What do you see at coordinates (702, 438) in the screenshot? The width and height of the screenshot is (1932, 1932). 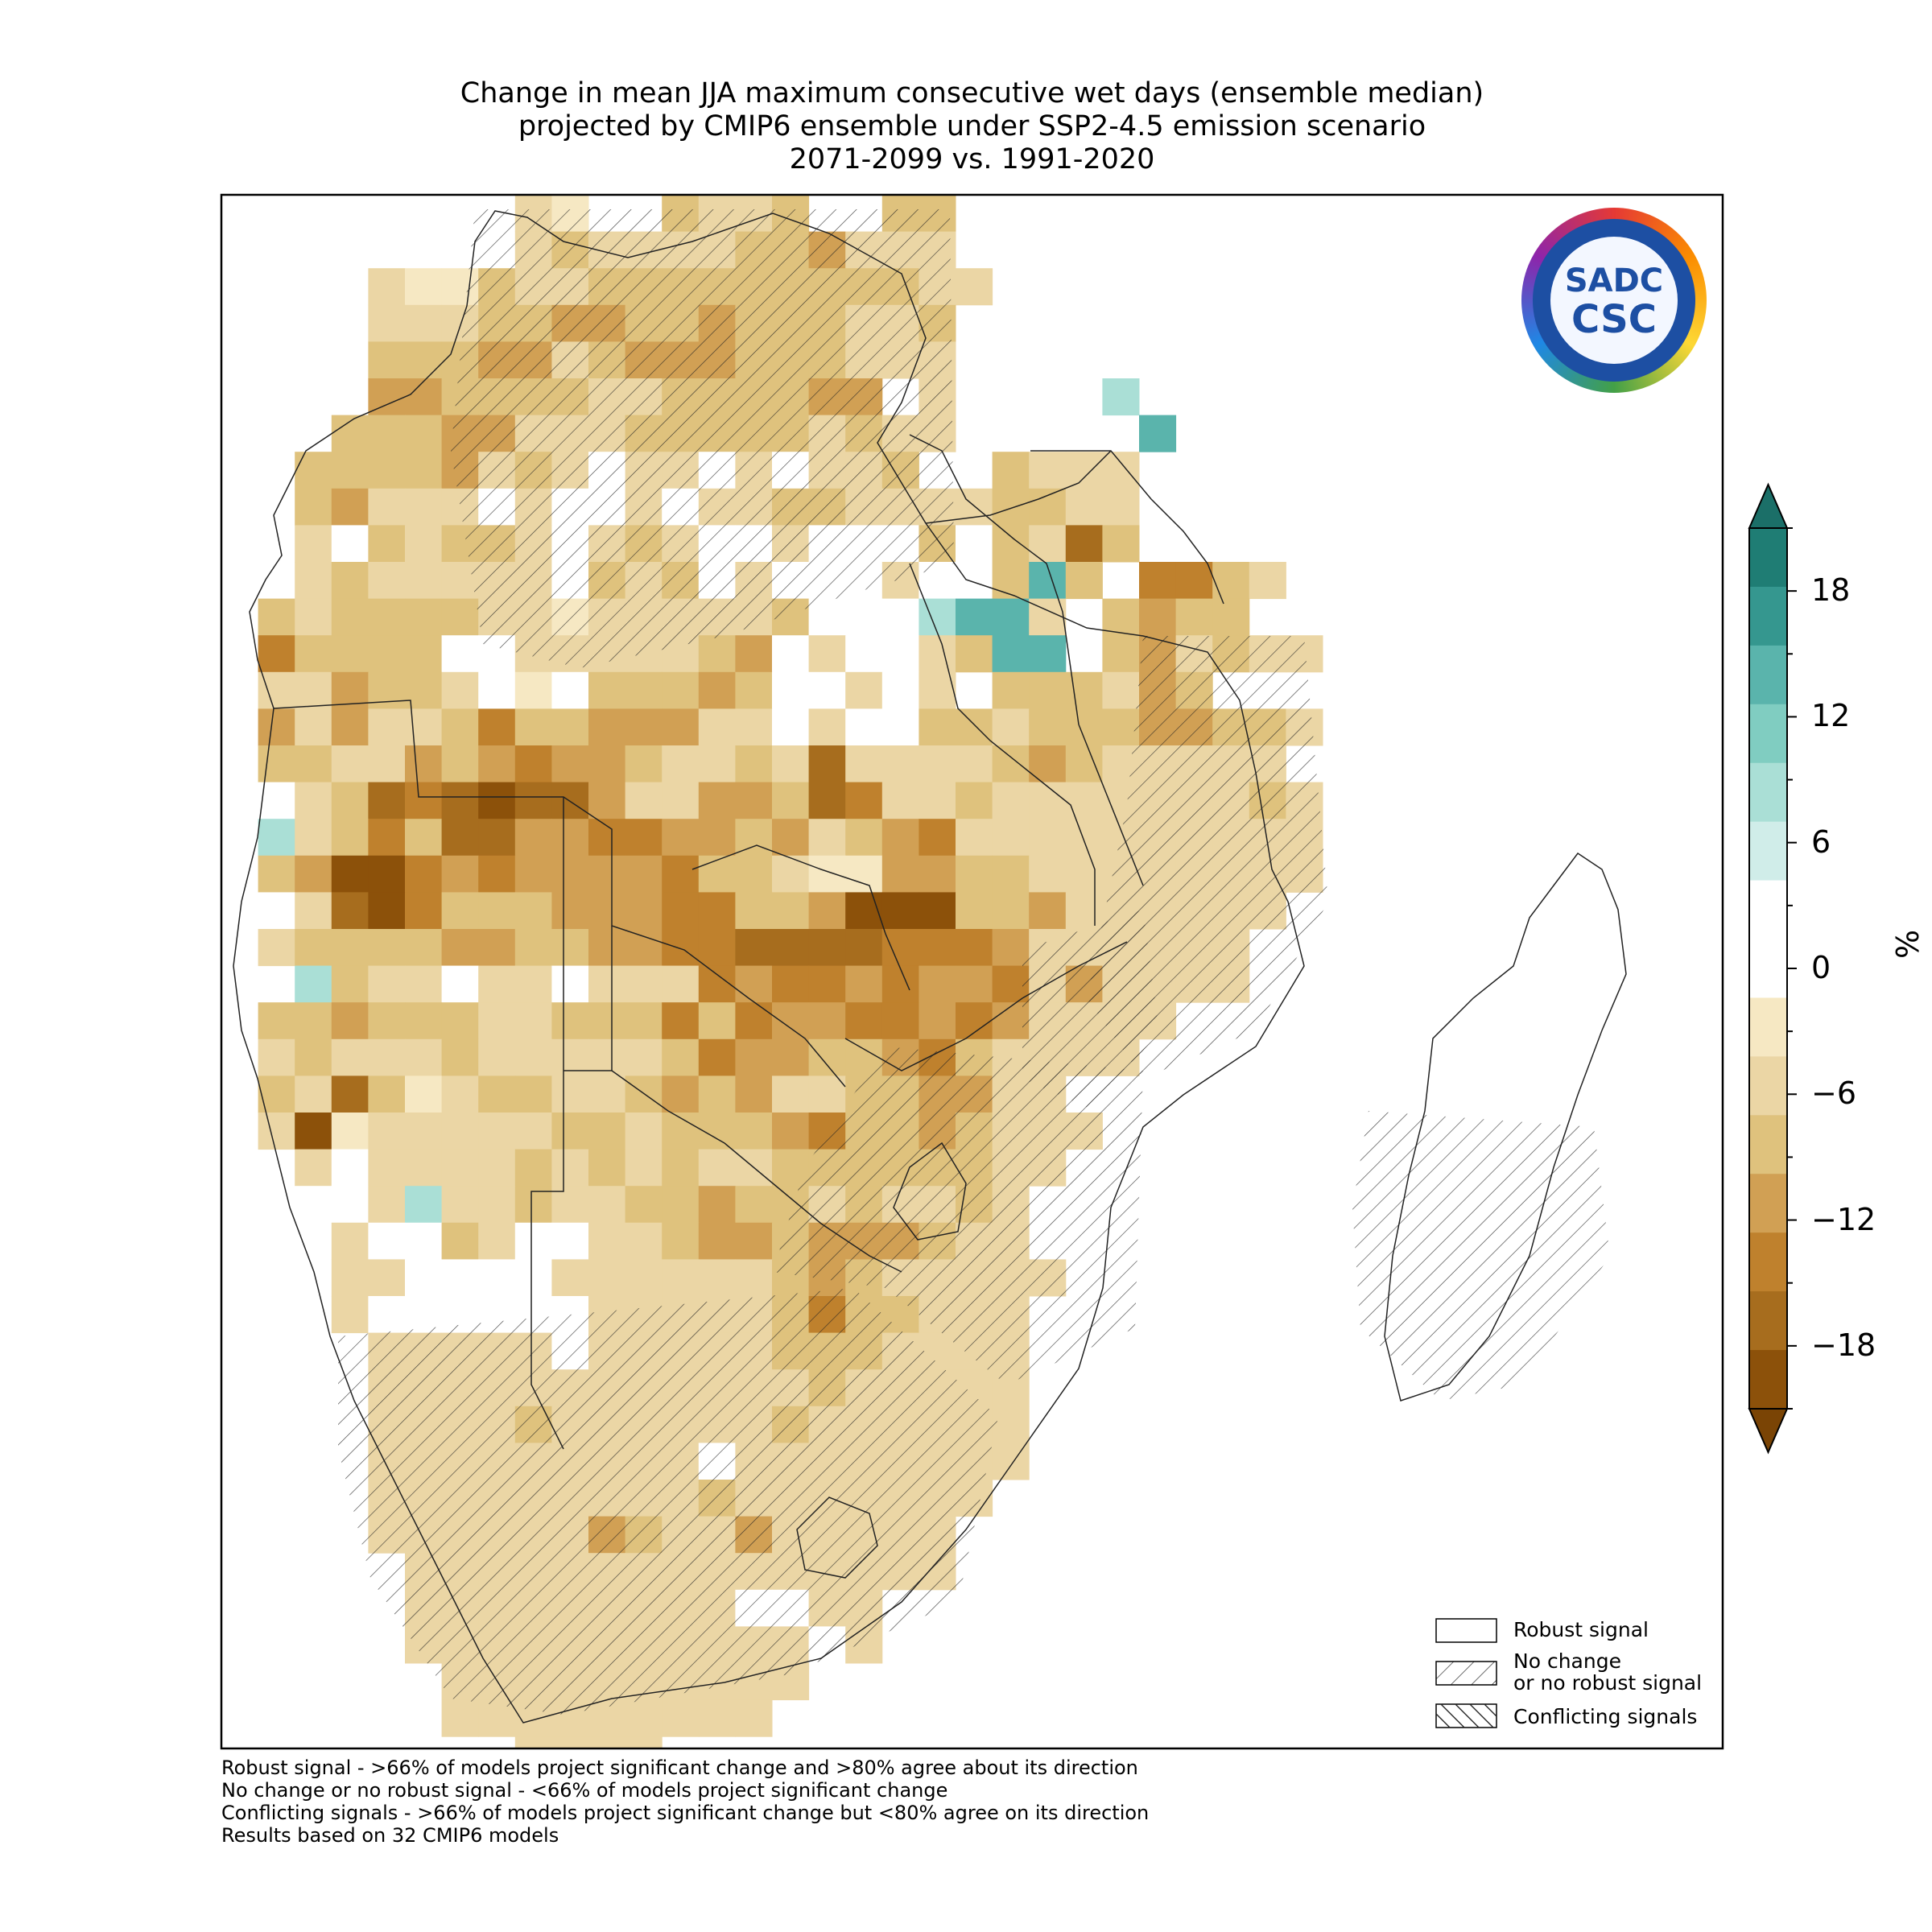 I see `no-robust-signal-hatching` at bounding box center [702, 438].